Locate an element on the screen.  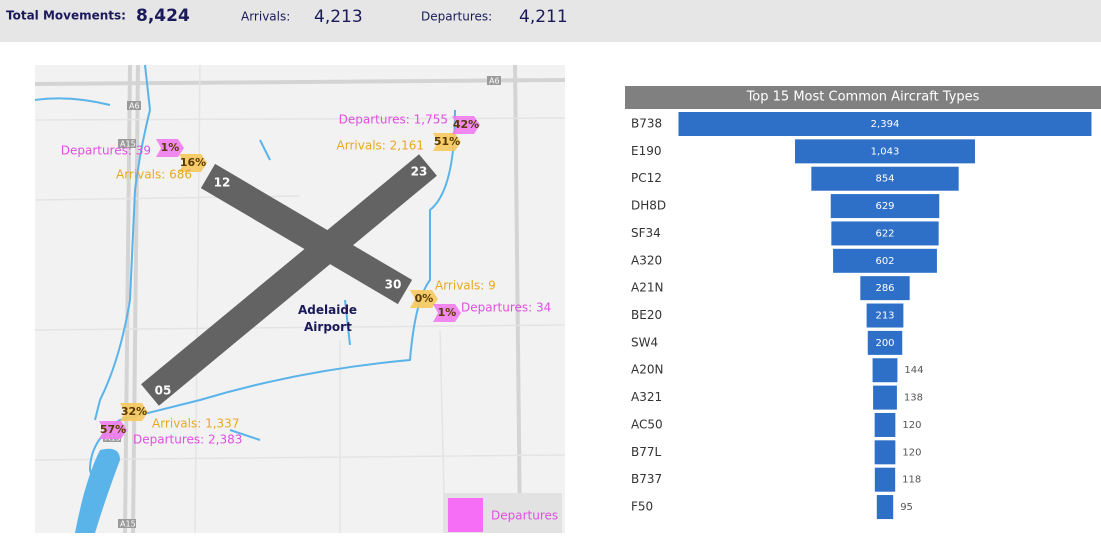
category-label: PC12 is located at coordinates (646, 178).